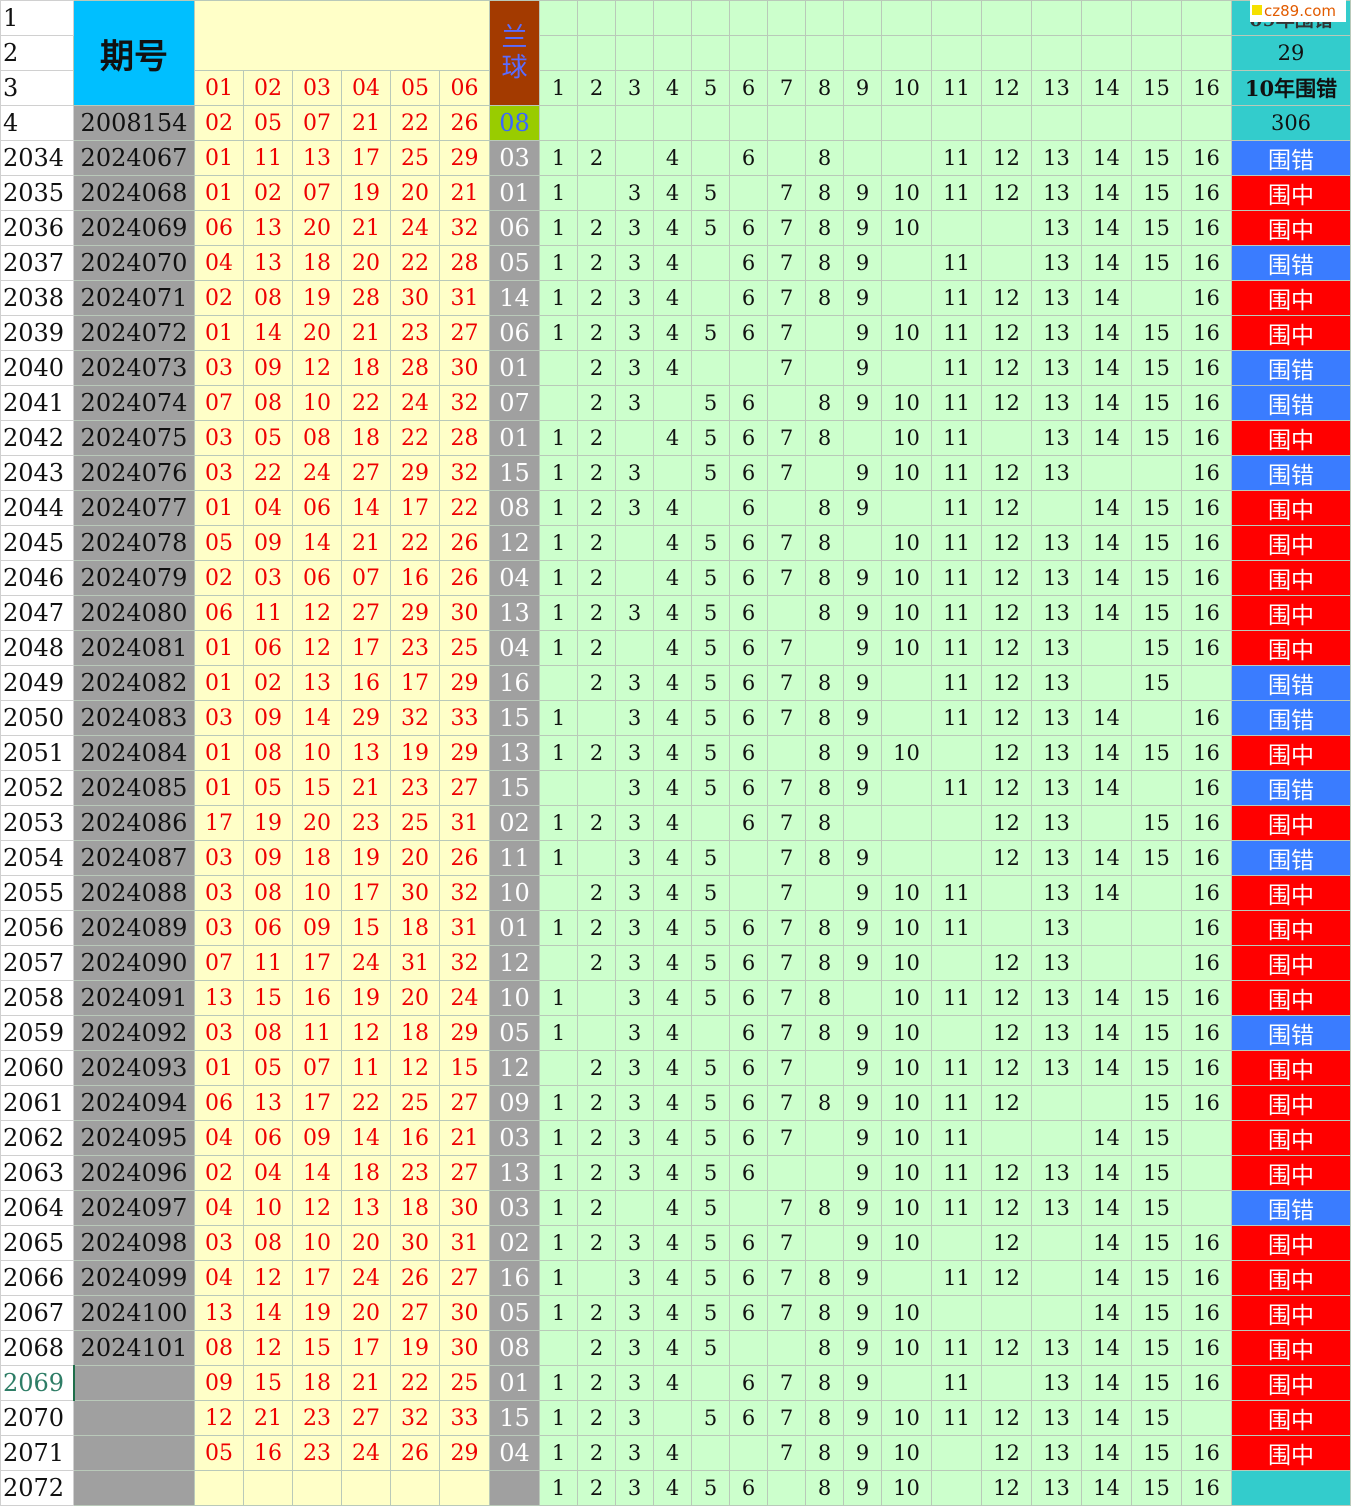 The height and width of the screenshot is (1507, 1352). What do you see at coordinates (37, 753) in the screenshot?
I see `row-header: 2051` at bounding box center [37, 753].